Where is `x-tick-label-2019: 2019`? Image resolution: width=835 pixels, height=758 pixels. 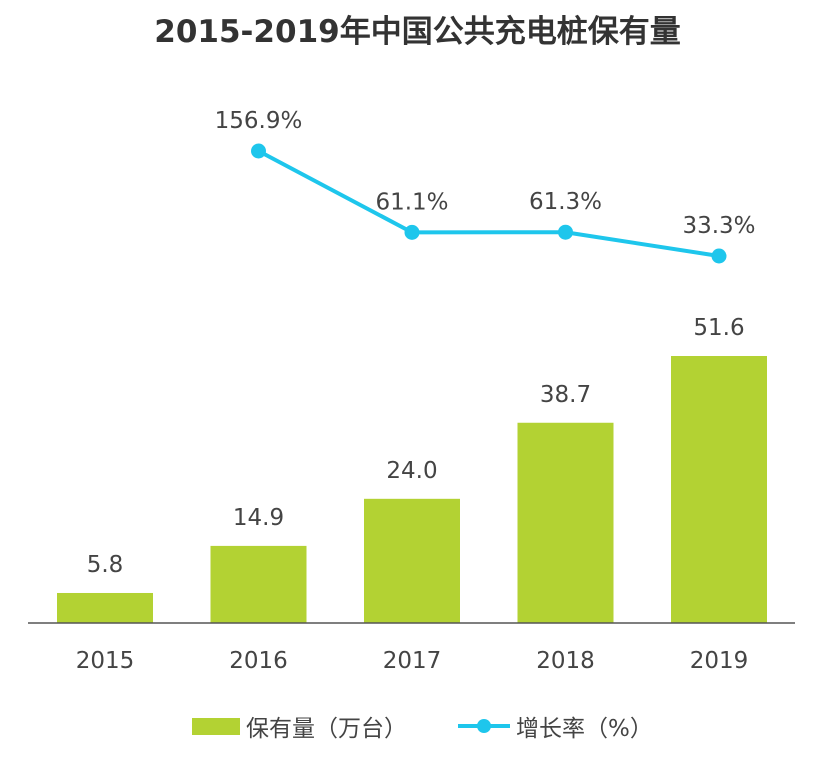 x-tick-label-2019: 2019 is located at coordinates (719, 661).